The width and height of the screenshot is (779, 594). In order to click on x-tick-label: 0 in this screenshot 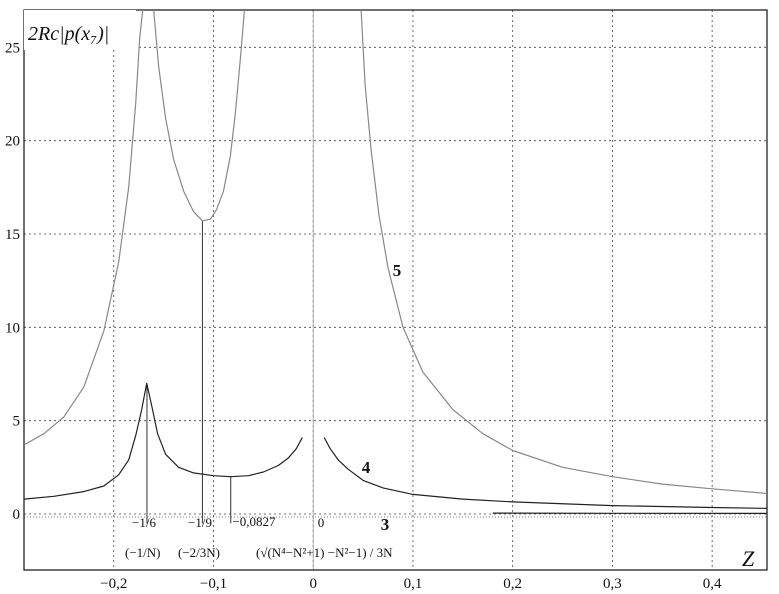, I will do `click(313, 584)`.